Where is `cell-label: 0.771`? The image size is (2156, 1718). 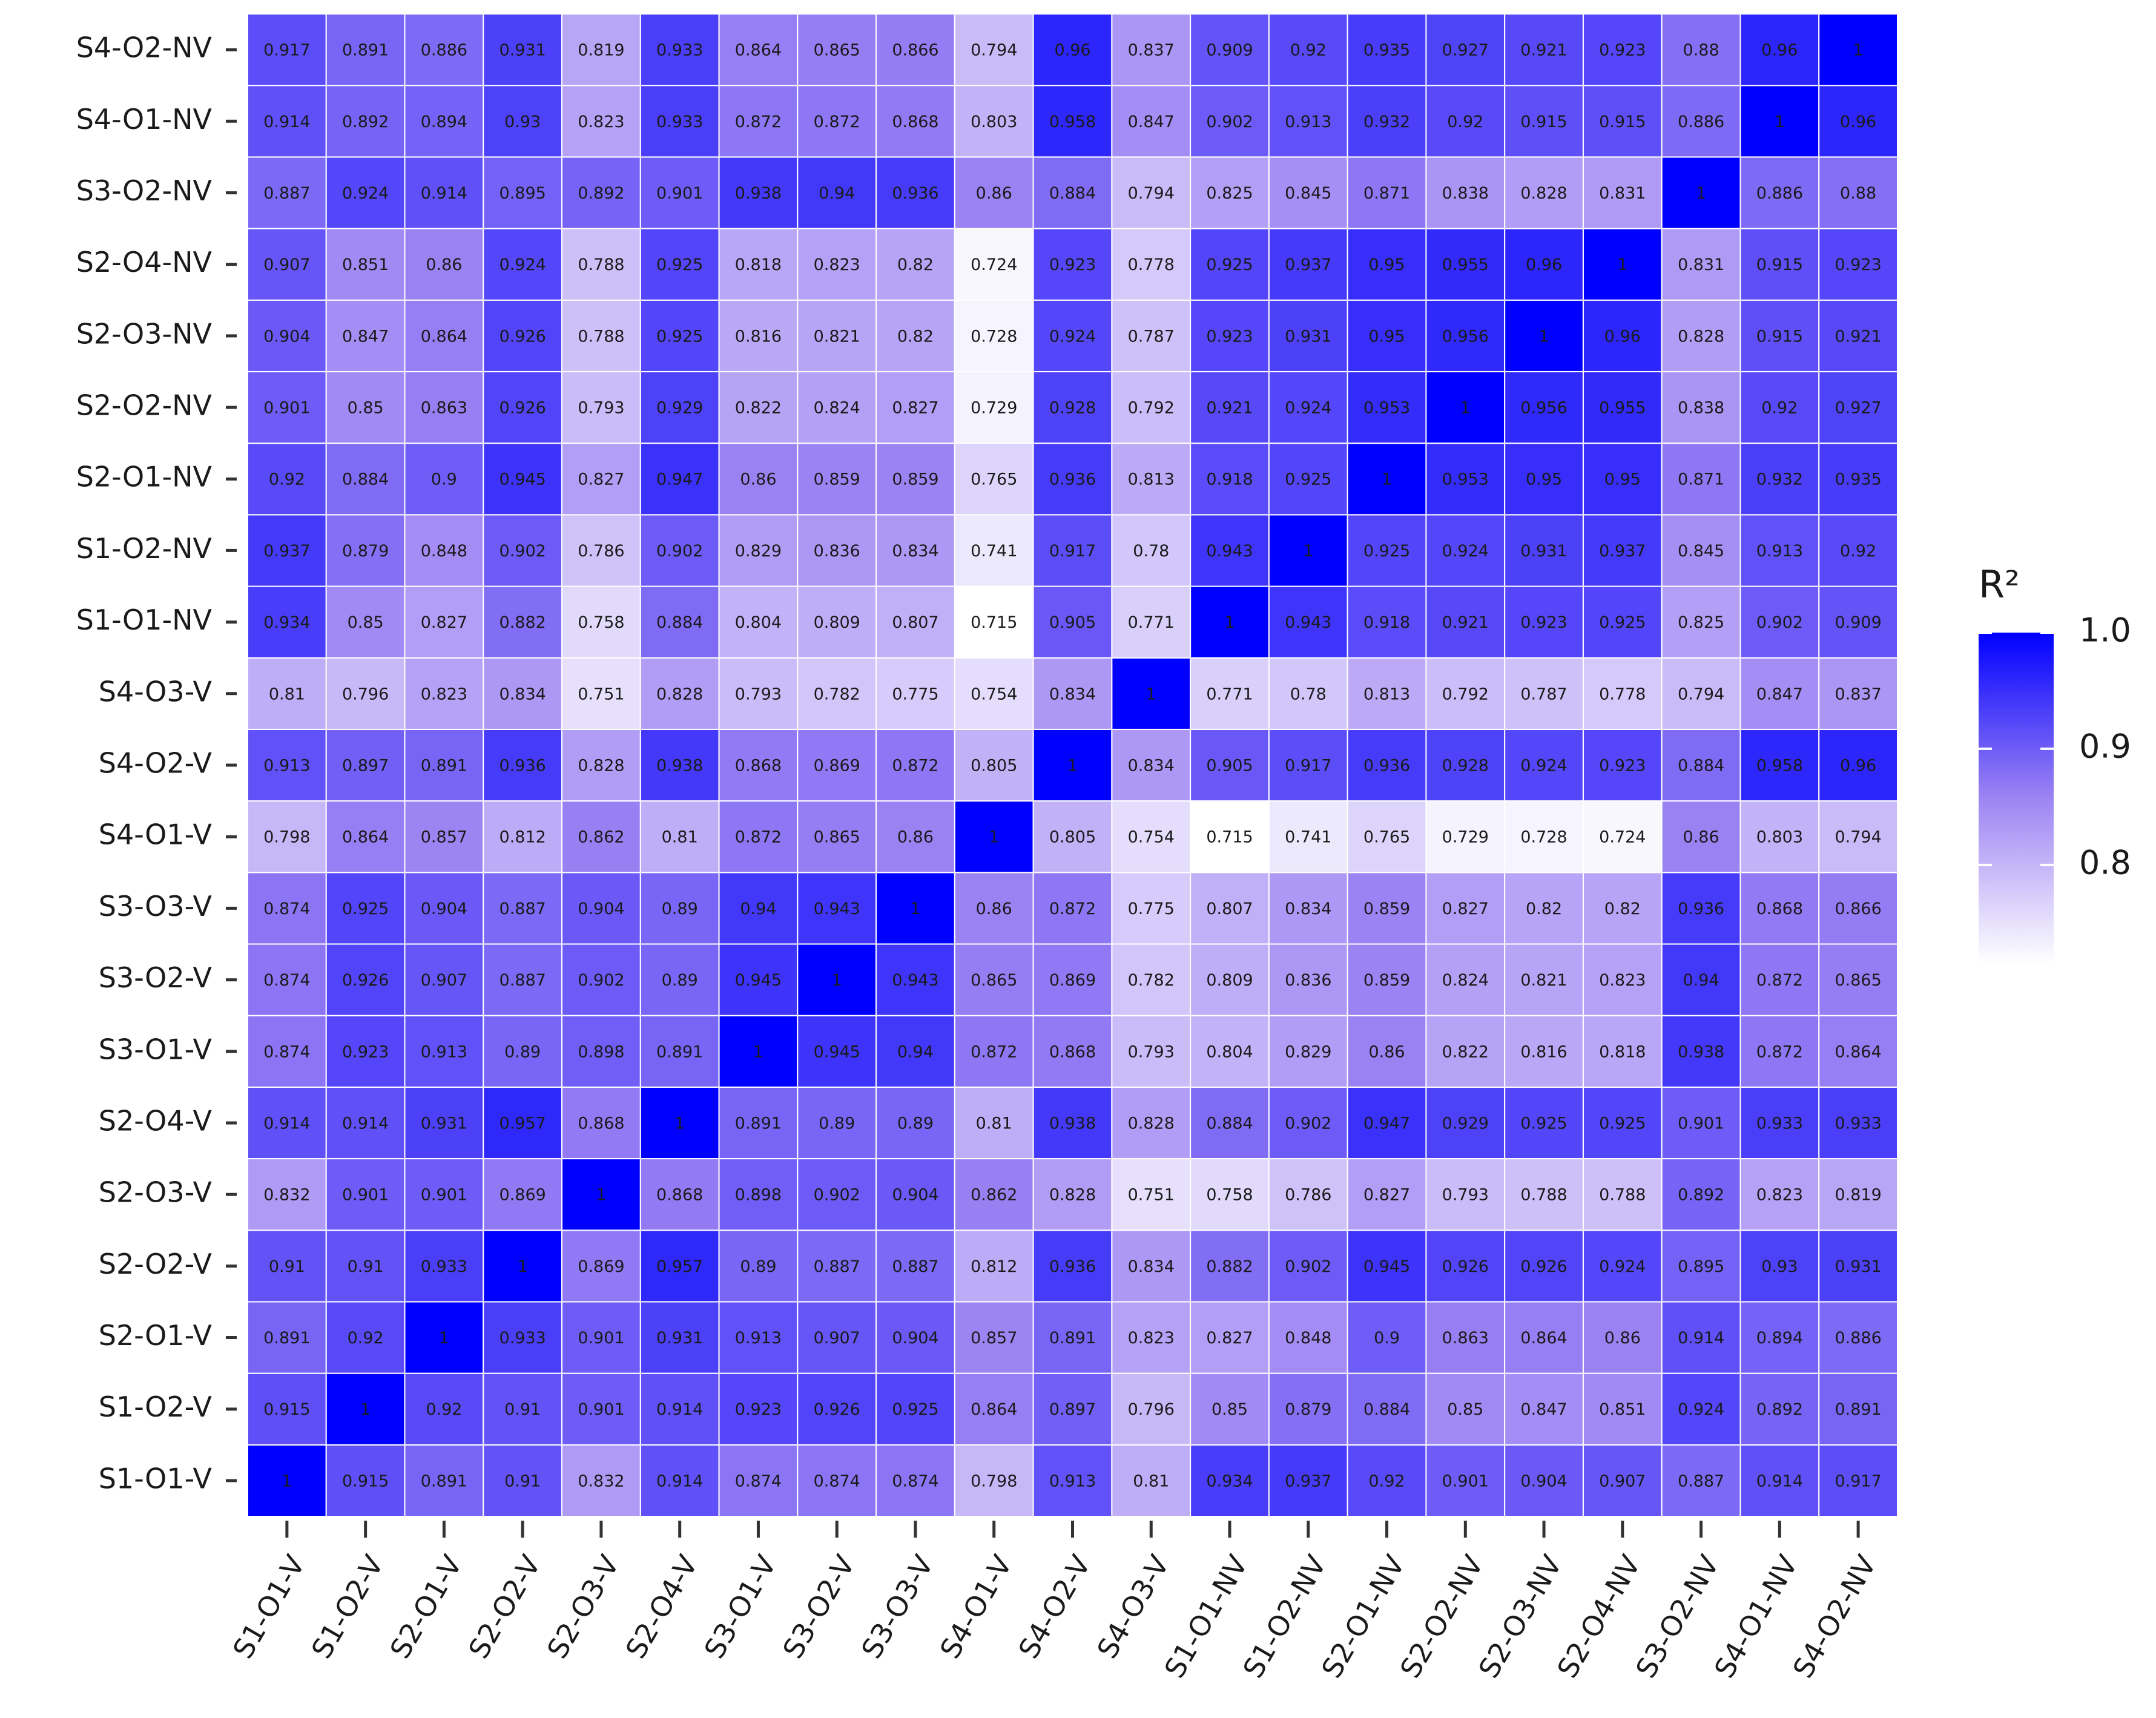
cell-label: 0.771 is located at coordinates (1229, 694).